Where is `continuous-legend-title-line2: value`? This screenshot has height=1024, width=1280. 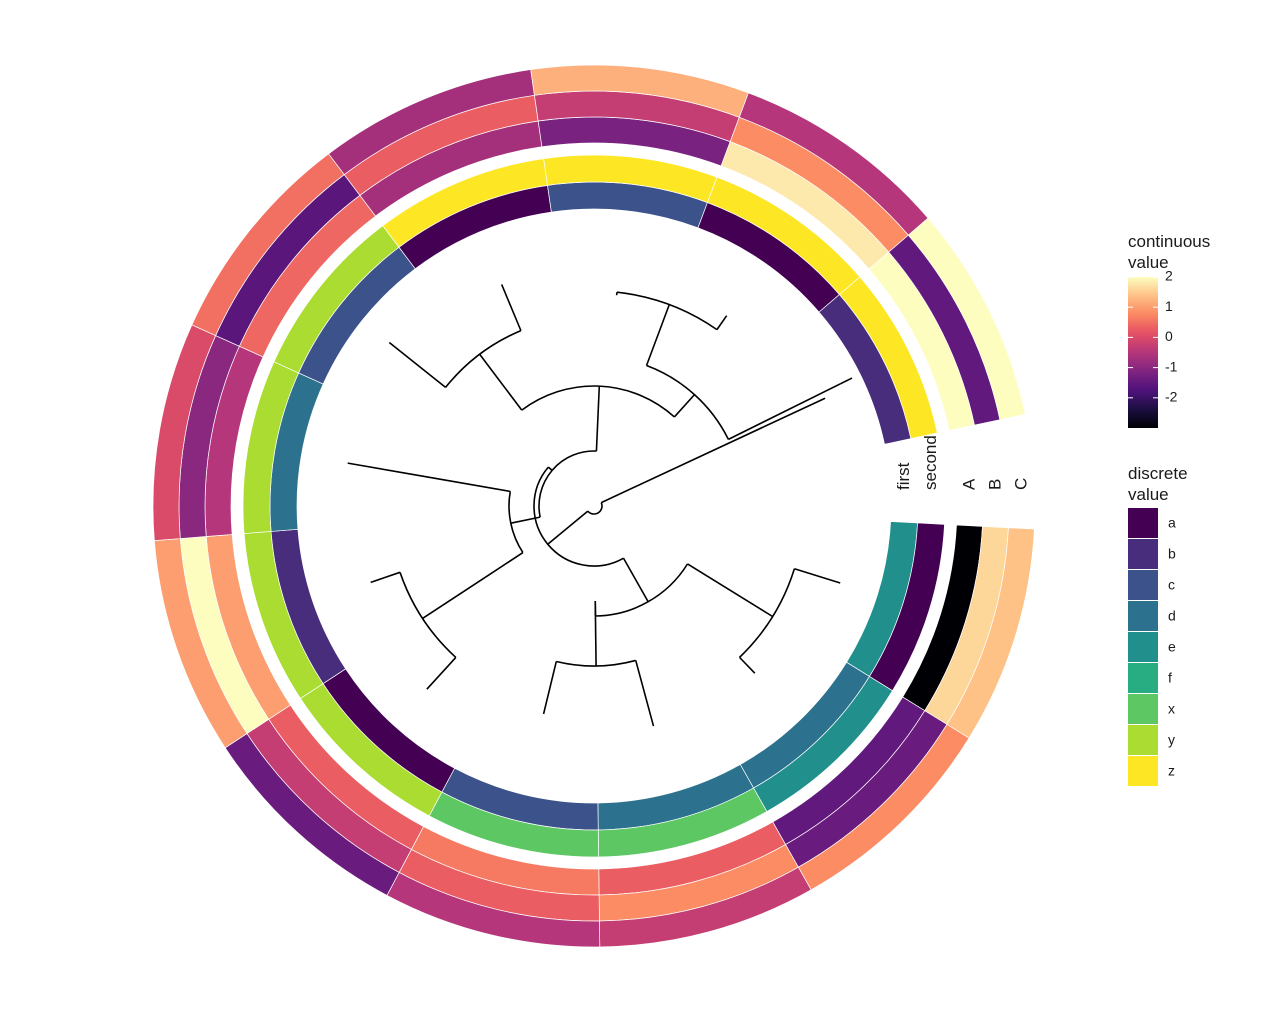
continuous-legend-title-line2: value is located at coordinates (1148, 262).